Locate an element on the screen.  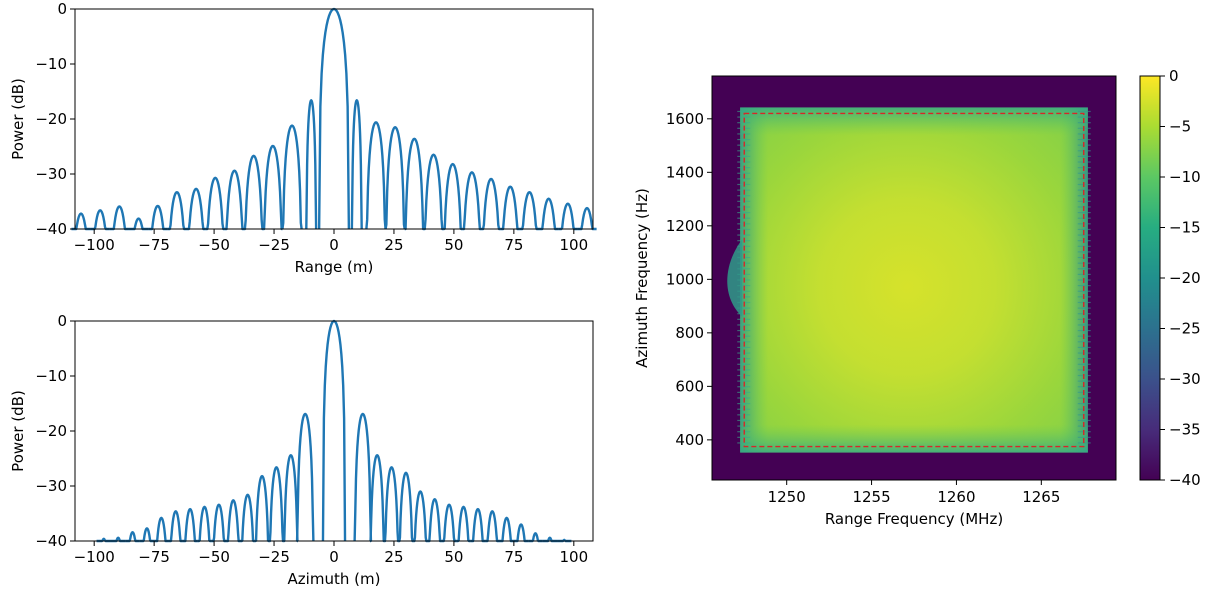
y-tick-label: 1200 is located at coordinates (685, 226).